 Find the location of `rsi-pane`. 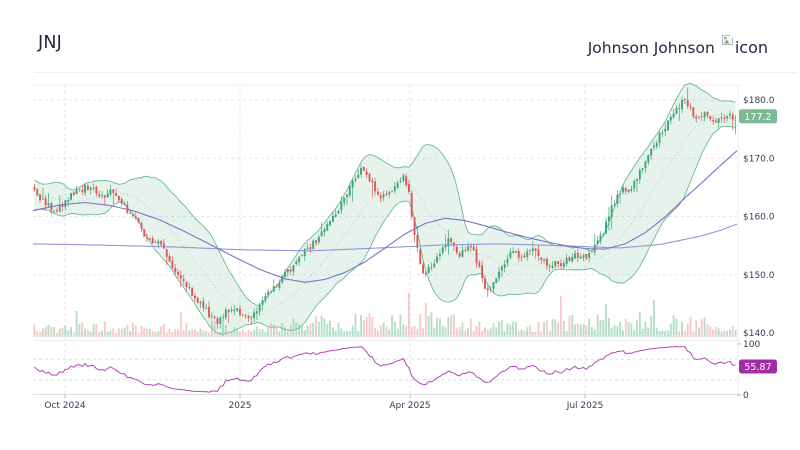

rsi-pane is located at coordinates (386, 366).